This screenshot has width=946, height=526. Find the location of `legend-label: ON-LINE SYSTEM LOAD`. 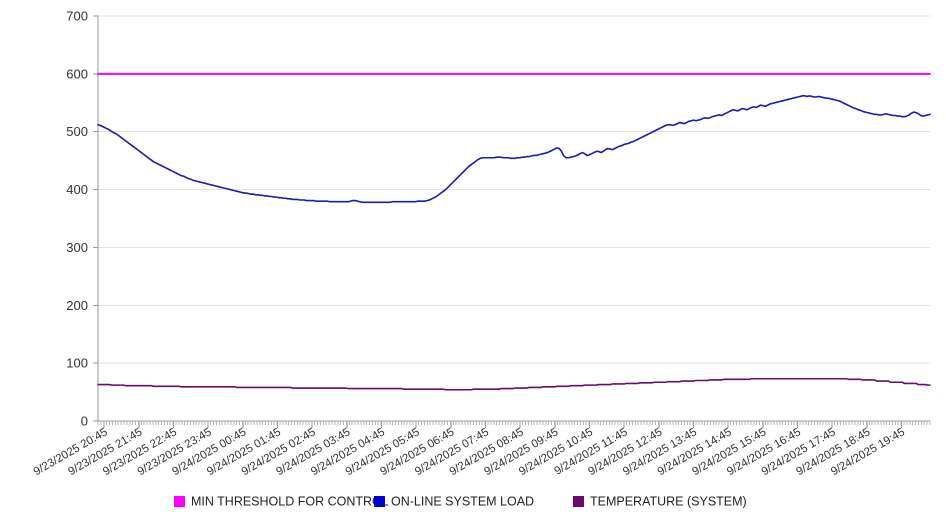

legend-label: ON-LINE SYSTEM LOAD is located at coordinates (462, 502).